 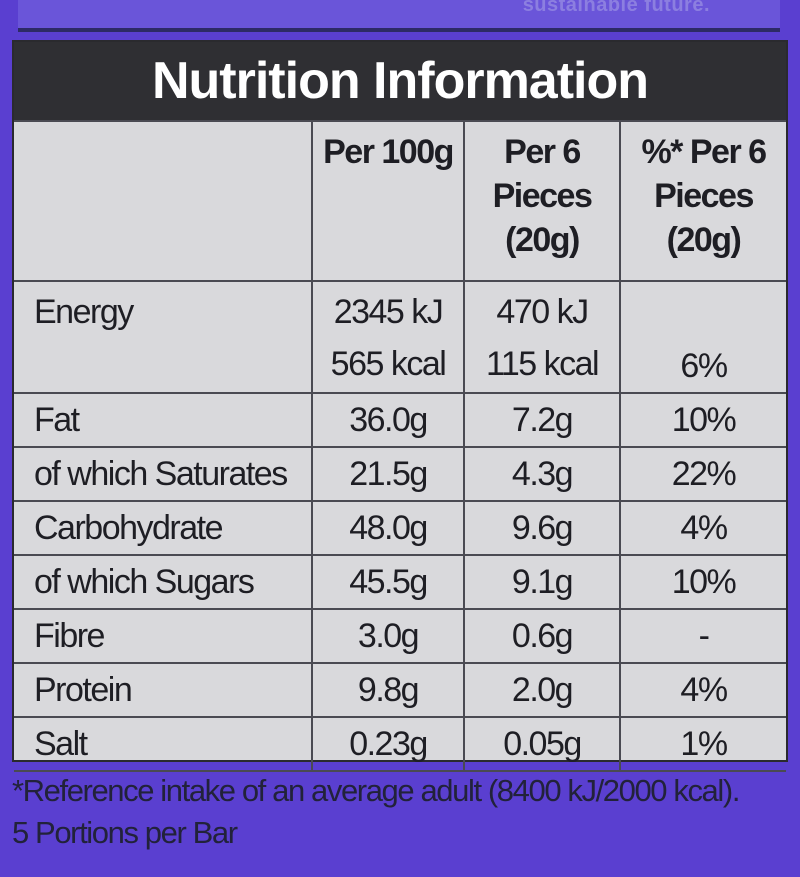 I want to click on table-row: Fibre 3.0g 0.6g -, so click(x=400, y=636).